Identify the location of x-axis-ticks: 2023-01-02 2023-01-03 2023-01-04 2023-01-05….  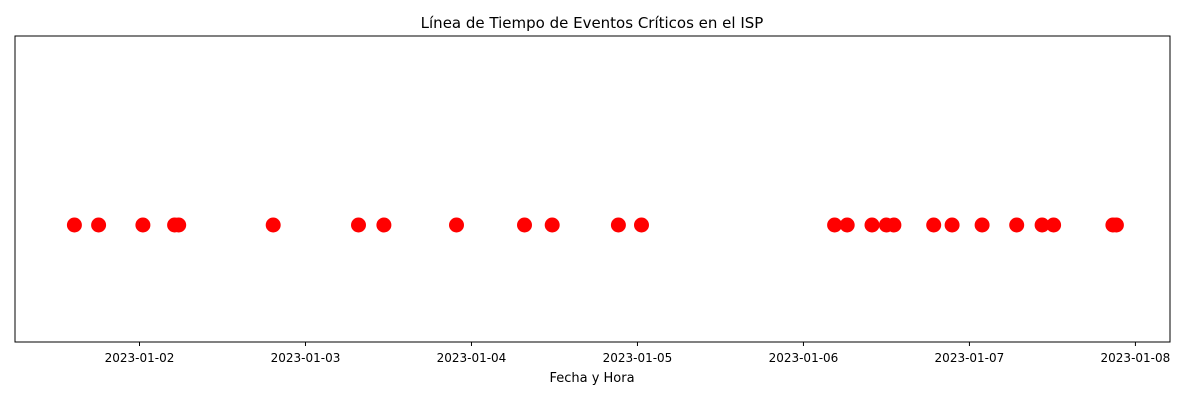
(638, 353).